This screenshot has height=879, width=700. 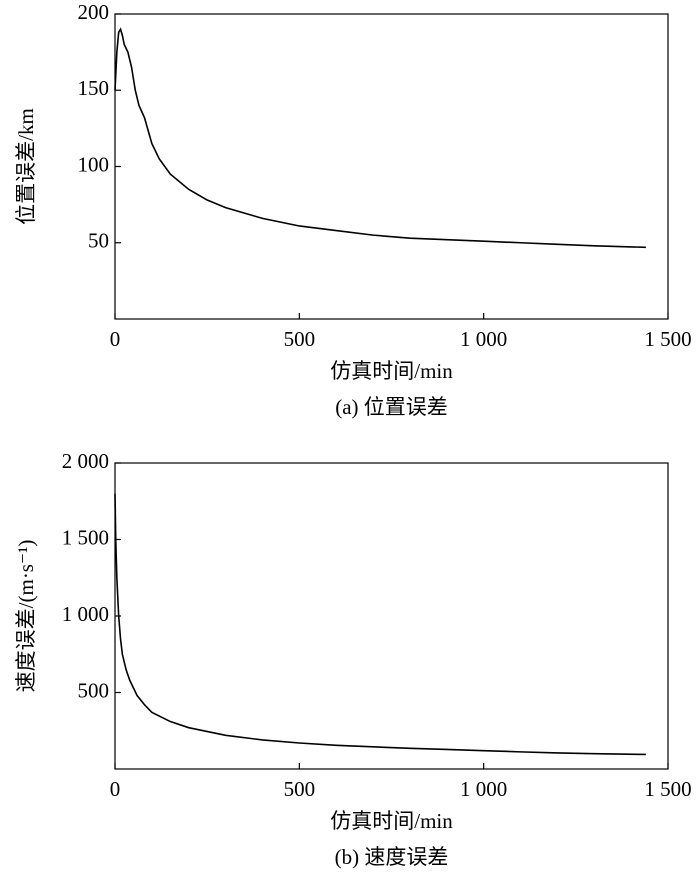 I want to click on y-tick-label: 2 000, so click(x=85, y=461).